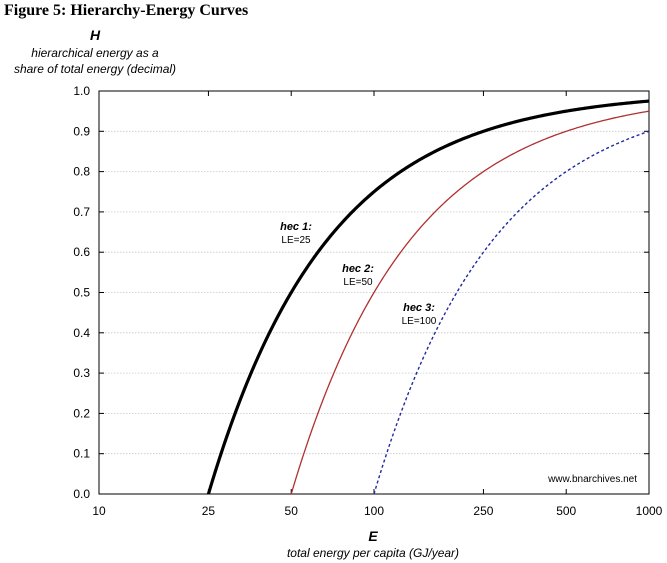  What do you see at coordinates (566, 511) in the screenshot?
I see `x-tick-label: 500` at bounding box center [566, 511].